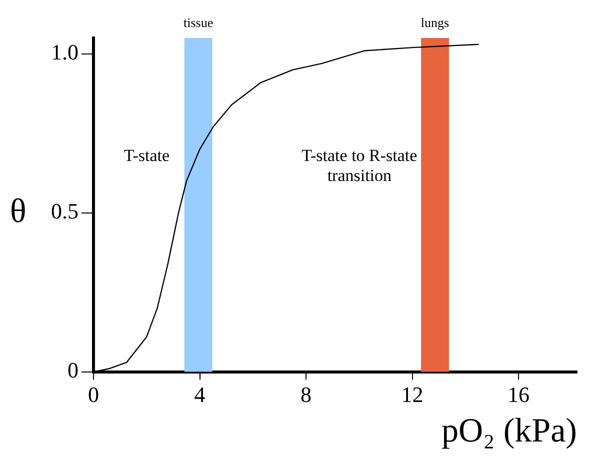 The width and height of the screenshot is (589, 465). What do you see at coordinates (306, 394) in the screenshot?
I see `x-tick-label: 8` at bounding box center [306, 394].